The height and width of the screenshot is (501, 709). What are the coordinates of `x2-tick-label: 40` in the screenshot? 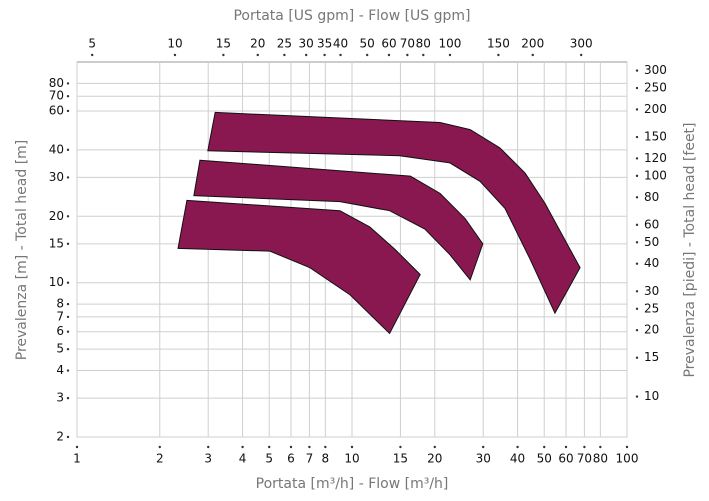 It's located at (340, 44).